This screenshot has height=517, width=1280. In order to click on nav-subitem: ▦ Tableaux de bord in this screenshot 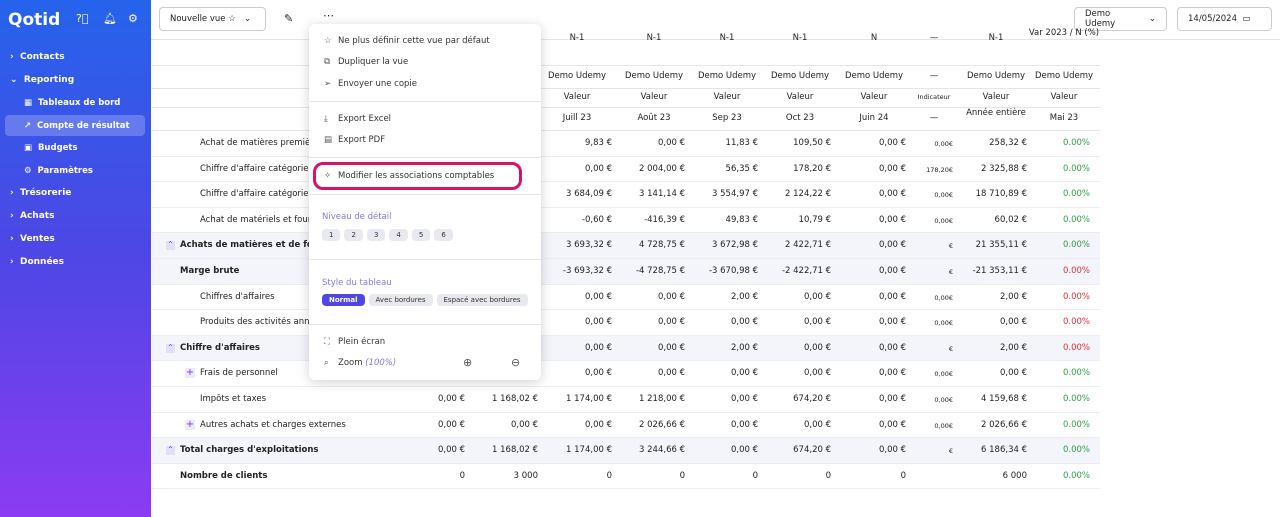, I will do `click(72, 103)`.